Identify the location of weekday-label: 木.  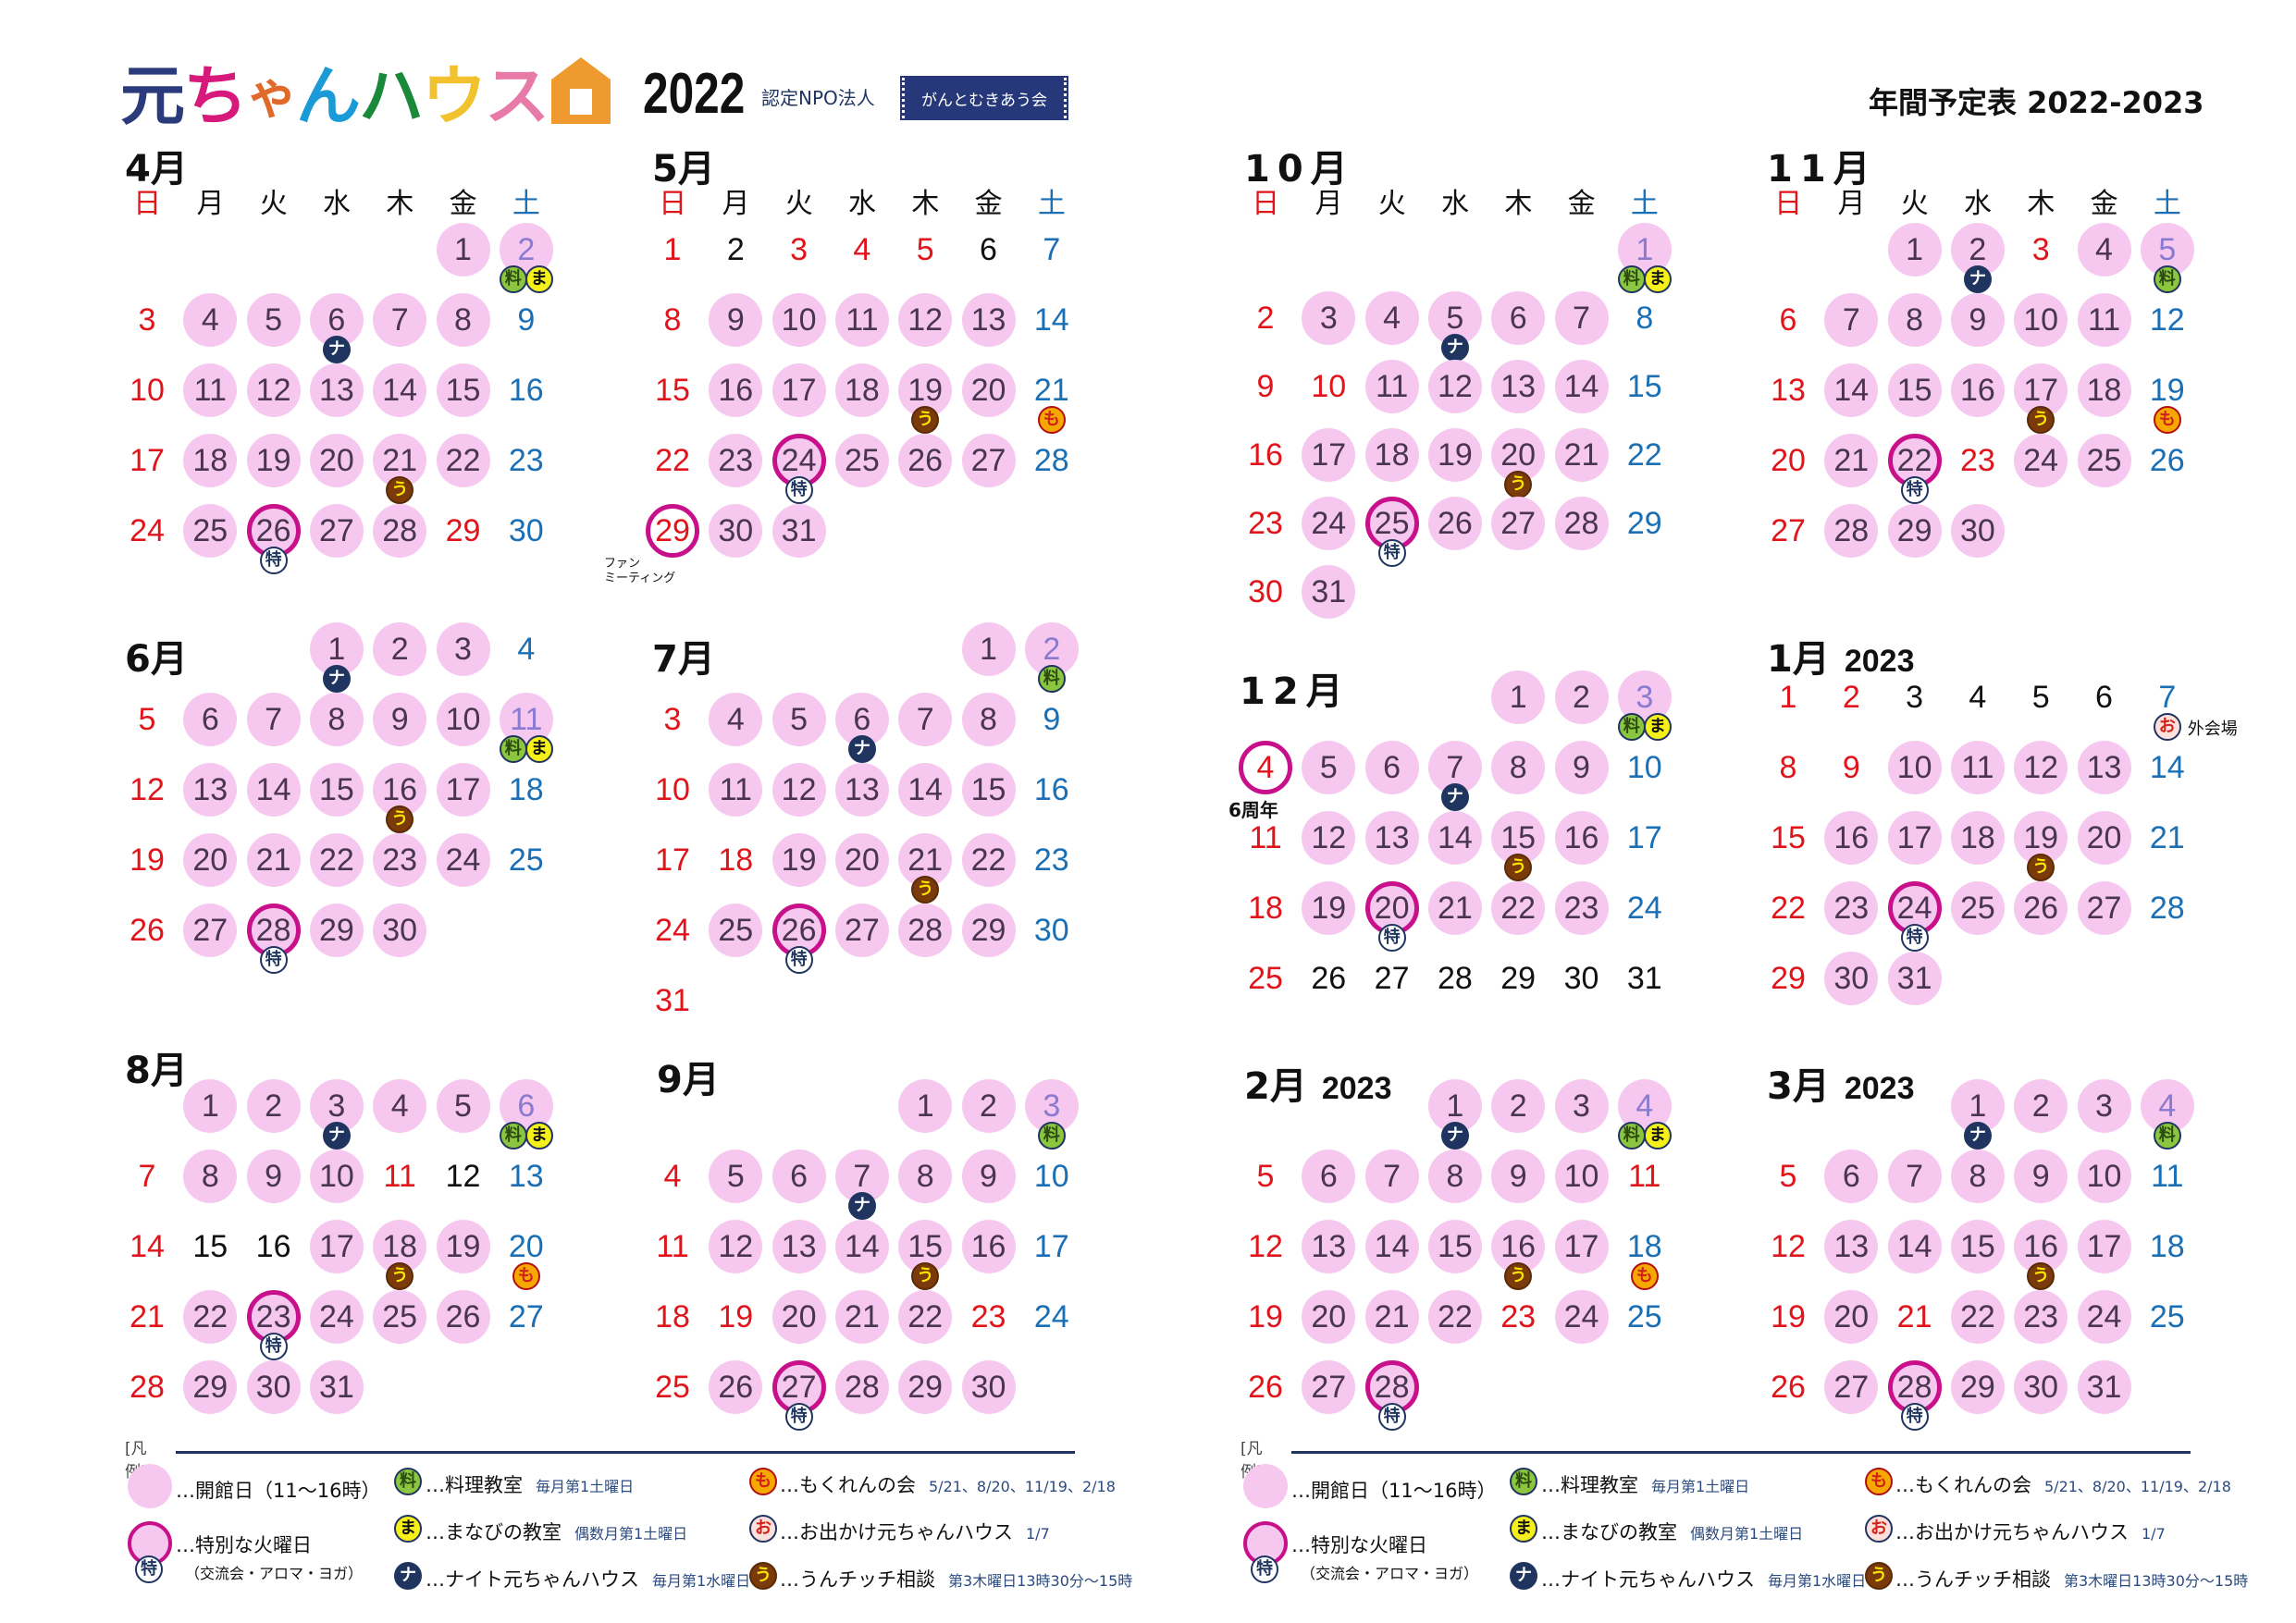
(2041, 204).